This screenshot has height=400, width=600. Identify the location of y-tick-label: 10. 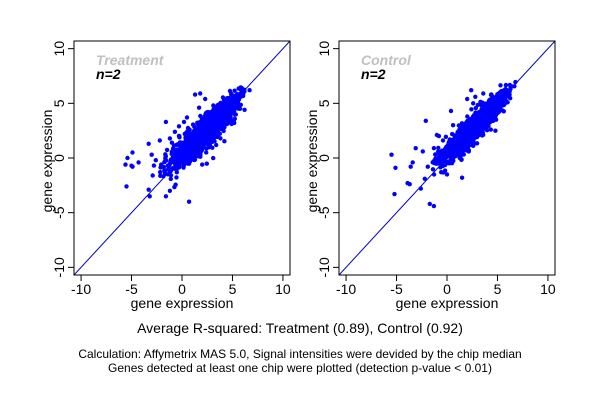
(59, 49).